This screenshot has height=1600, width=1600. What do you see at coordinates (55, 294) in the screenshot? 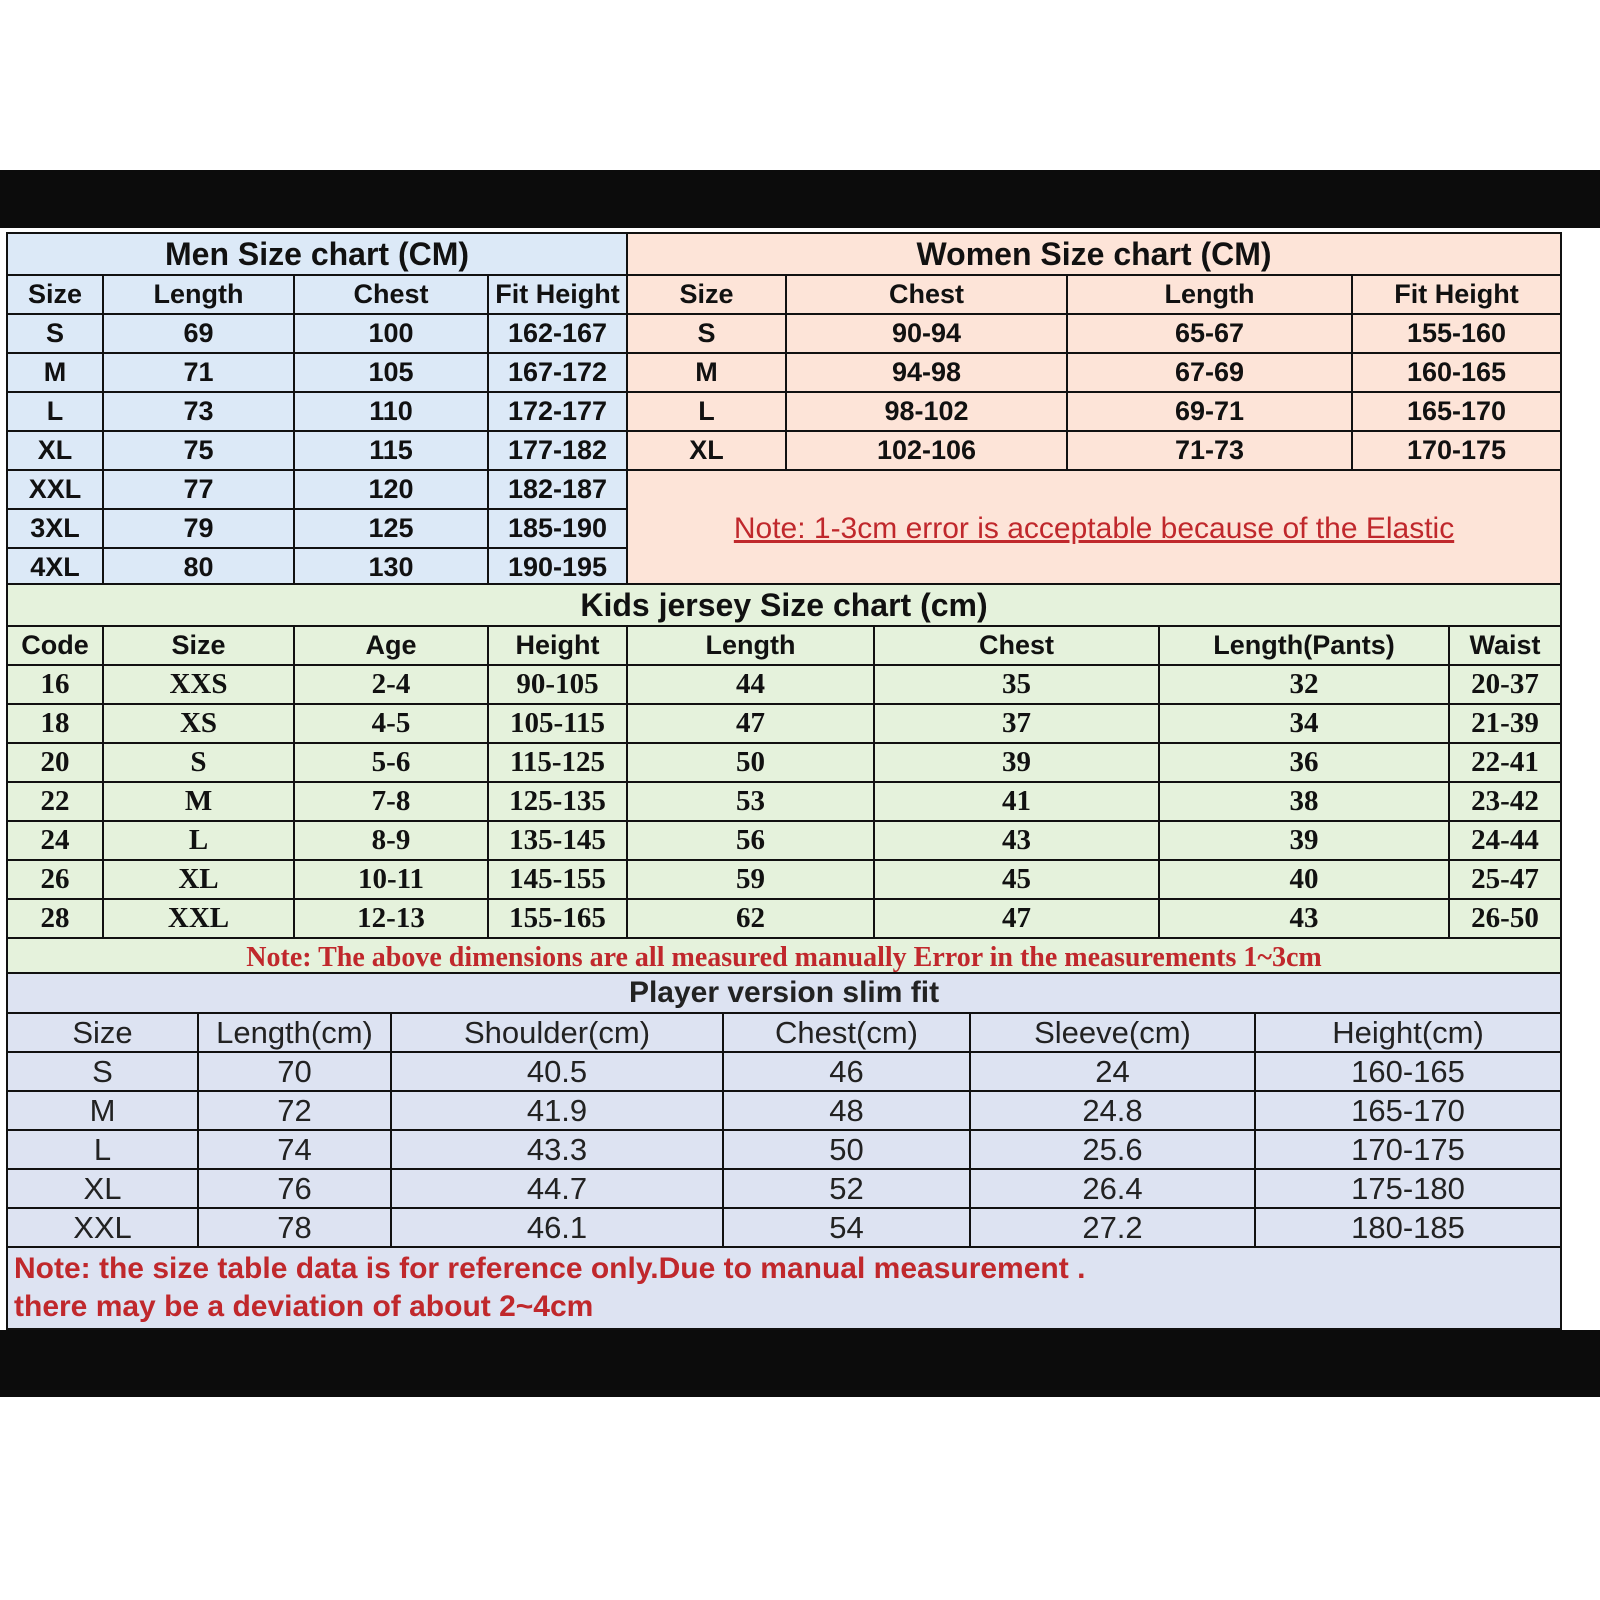
I see `men-column-header: Size` at bounding box center [55, 294].